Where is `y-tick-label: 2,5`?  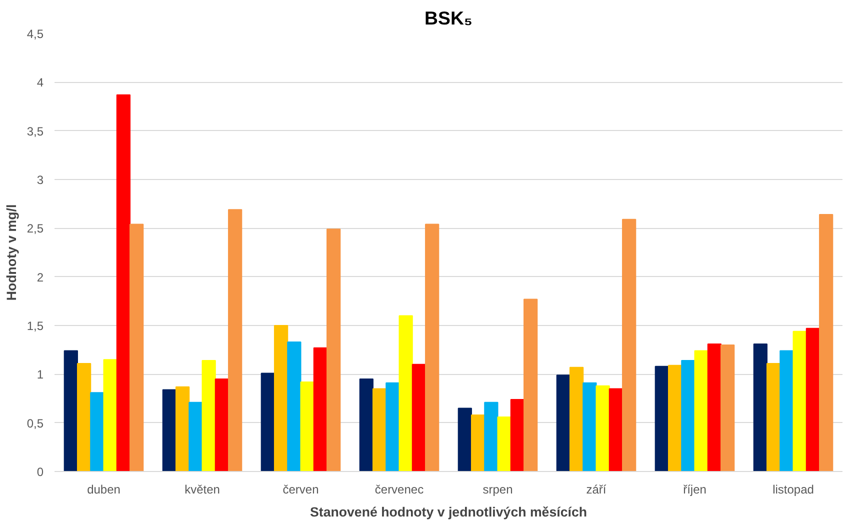 y-tick-label: 2,5 is located at coordinates (35, 229).